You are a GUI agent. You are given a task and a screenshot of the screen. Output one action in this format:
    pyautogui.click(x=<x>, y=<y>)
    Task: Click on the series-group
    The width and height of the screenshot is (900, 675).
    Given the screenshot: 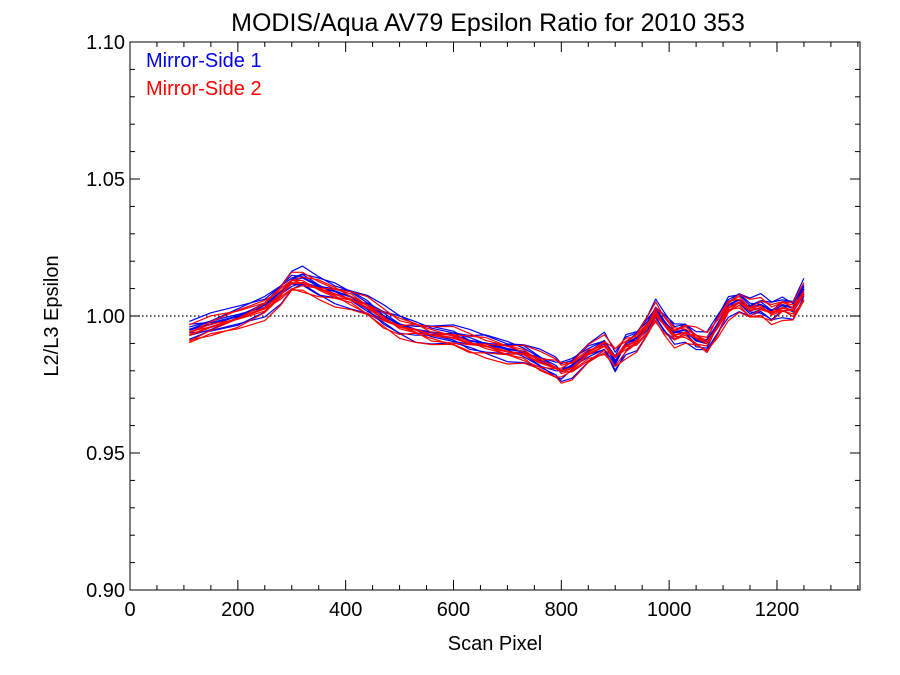 What is the action you would take?
    pyautogui.click(x=496, y=324)
    